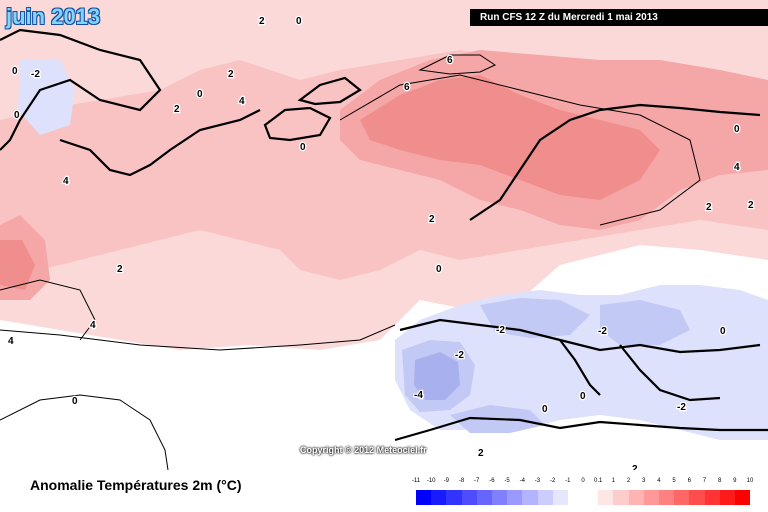 The width and height of the screenshot is (768, 512). What do you see at coordinates (461, 481) in the screenshot?
I see `scale-tick-label: -8` at bounding box center [461, 481].